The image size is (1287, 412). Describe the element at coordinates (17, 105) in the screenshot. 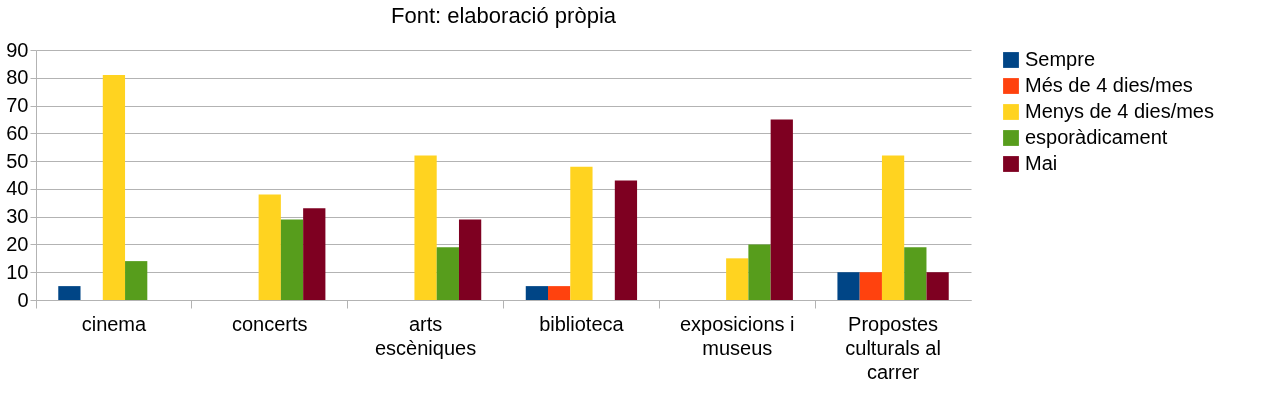

I see `y-tick-label: 70` at that location.